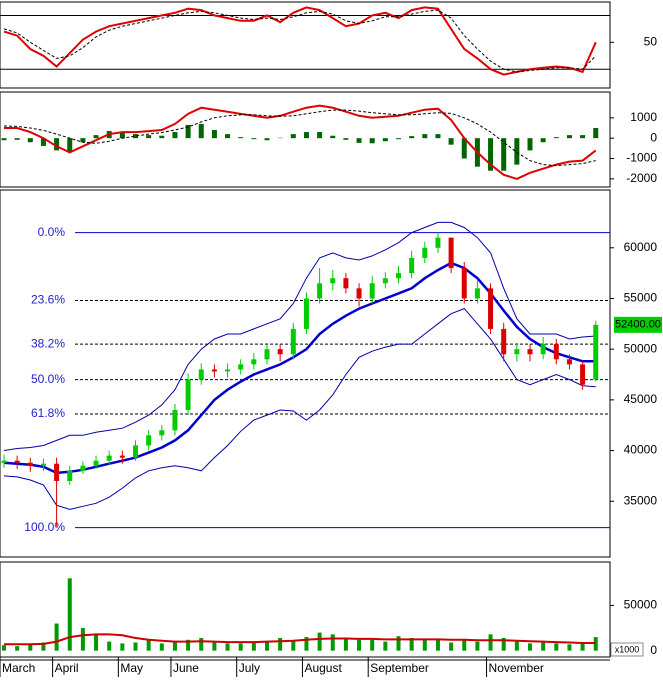 Image resolution: width=663 pixels, height=682 pixels. Describe the element at coordinates (638, 325) in the screenshot. I see `last-price-label: 52400.00` at that location.